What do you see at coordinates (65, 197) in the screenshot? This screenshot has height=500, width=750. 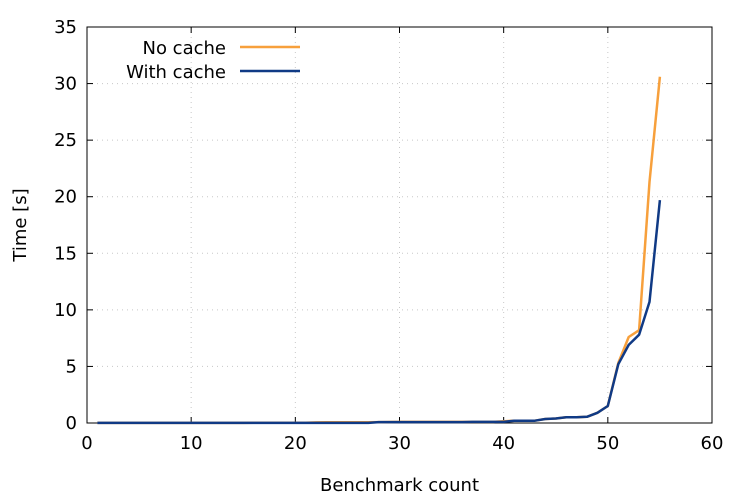 I see `y-tick-label: 20` at bounding box center [65, 197].